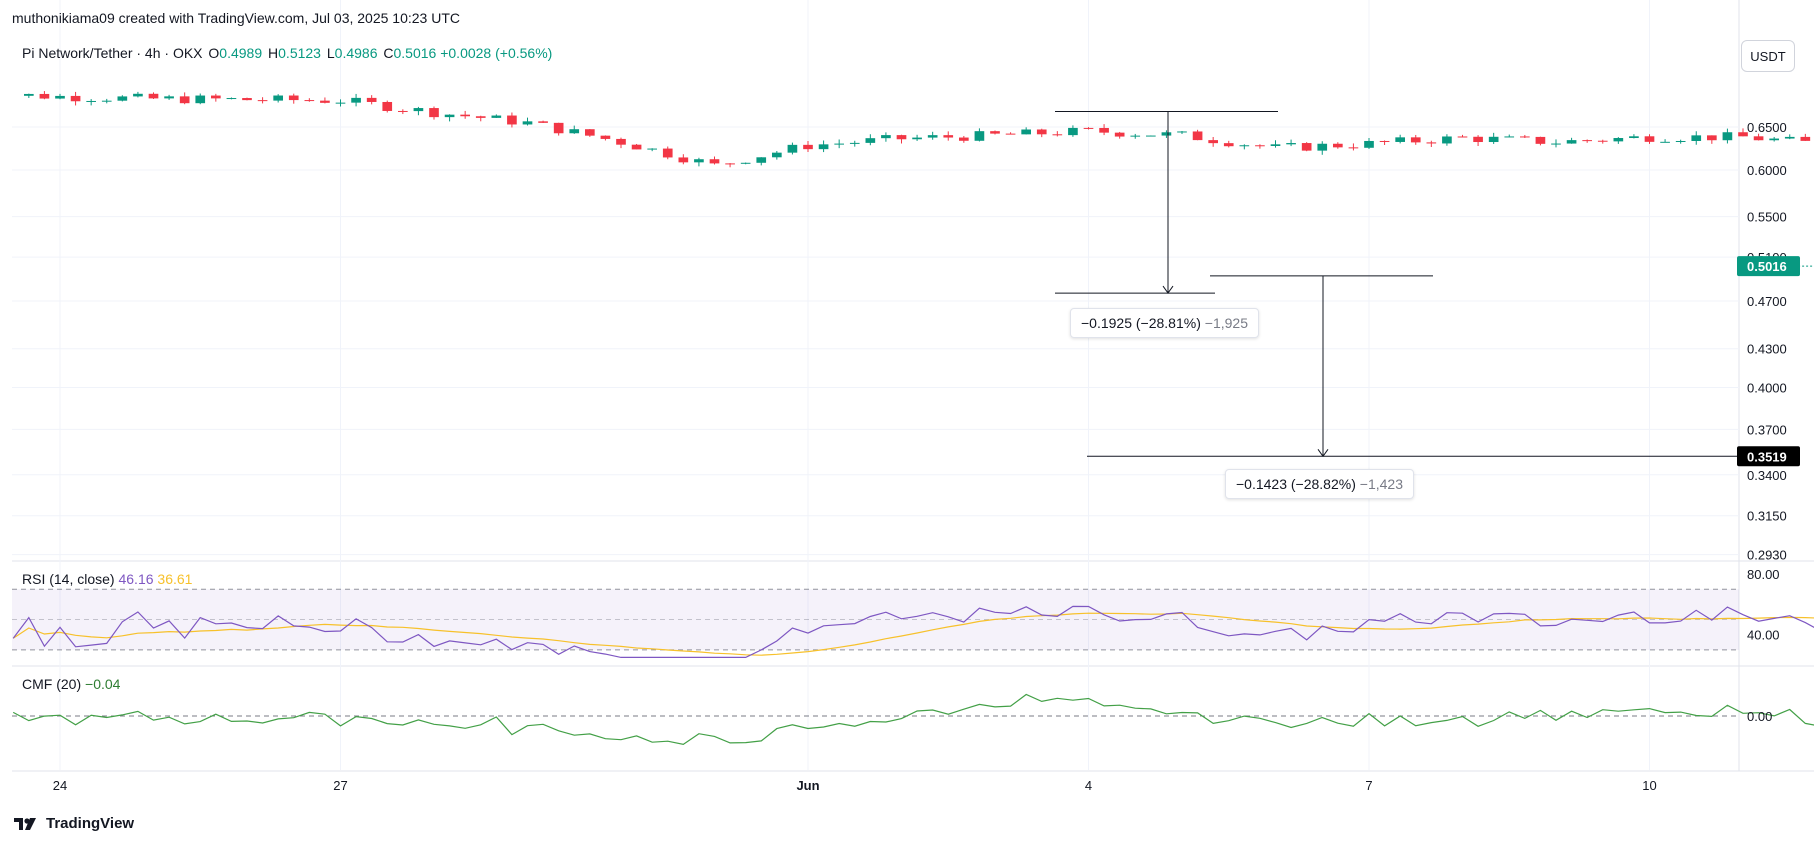 Image resolution: width=1814 pixels, height=847 pixels. What do you see at coordinates (90, 823) in the screenshot?
I see `brand-name: TradingView` at bounding box center [90, 823].